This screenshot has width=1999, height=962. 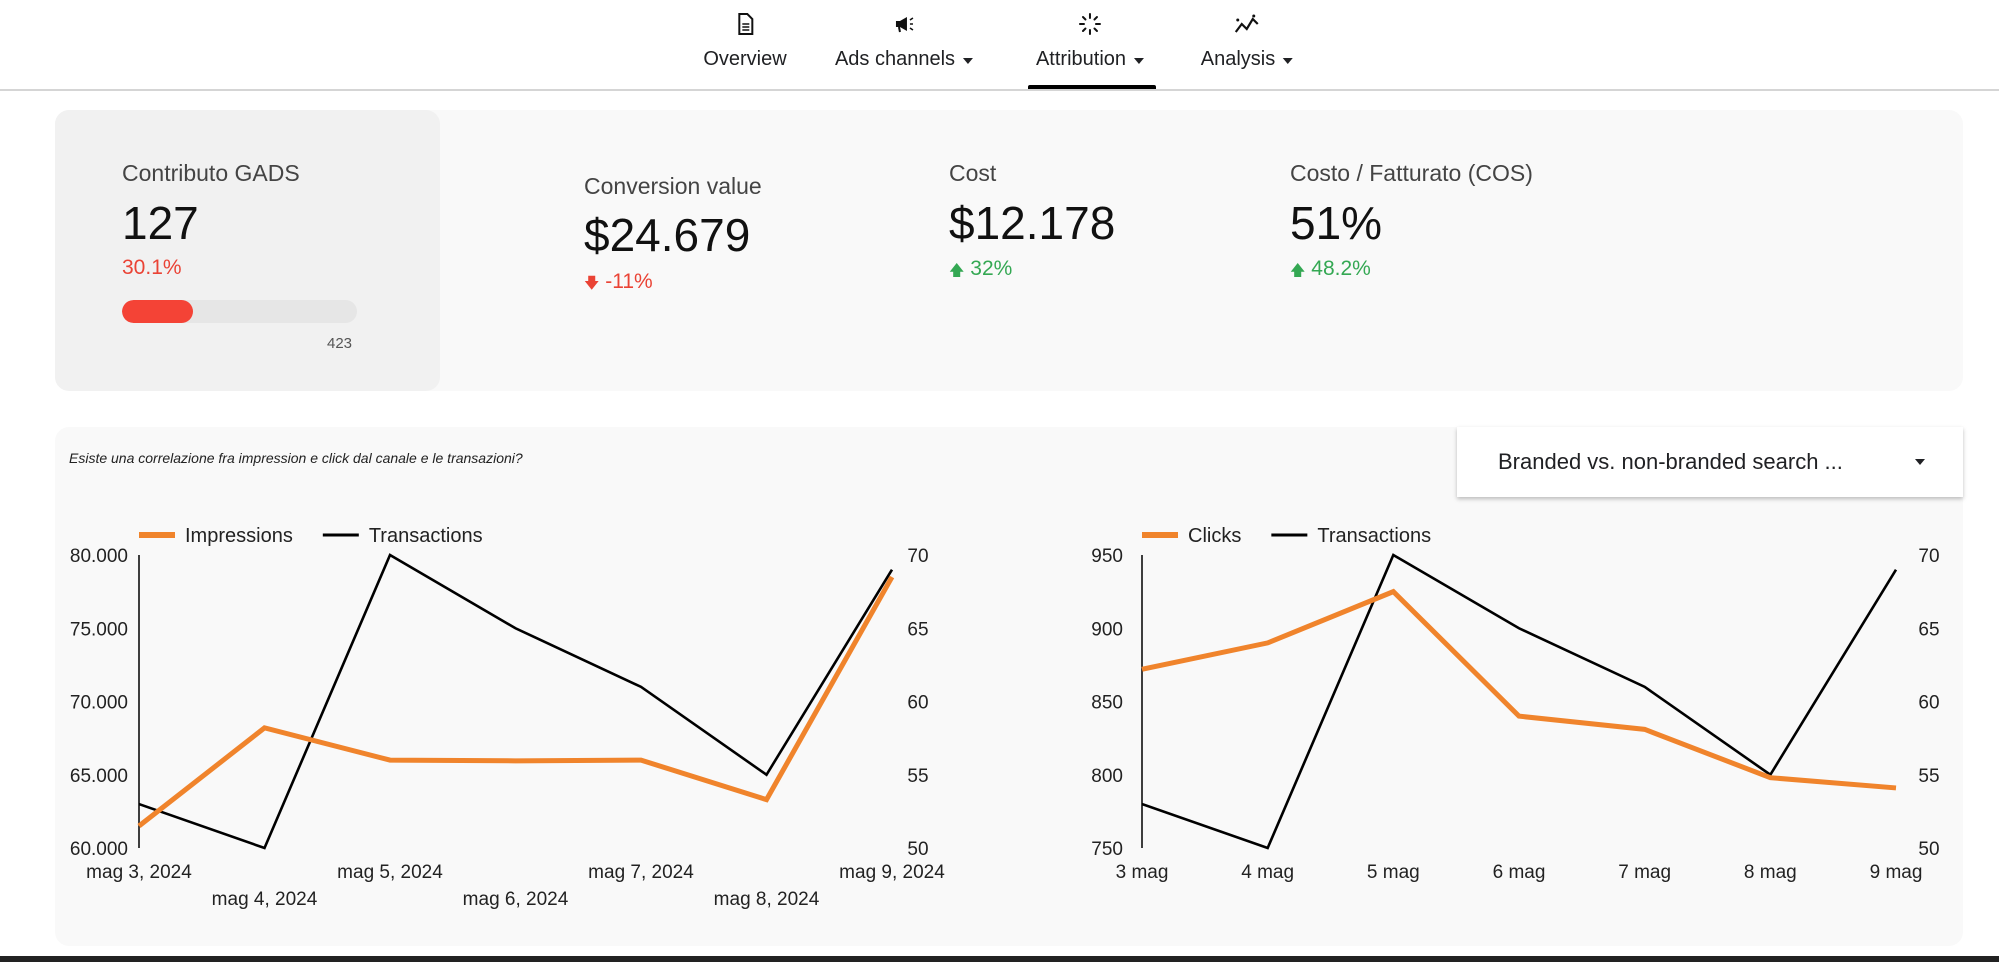 I want to click on series-line-clicks, so click(x=1519, y=689).